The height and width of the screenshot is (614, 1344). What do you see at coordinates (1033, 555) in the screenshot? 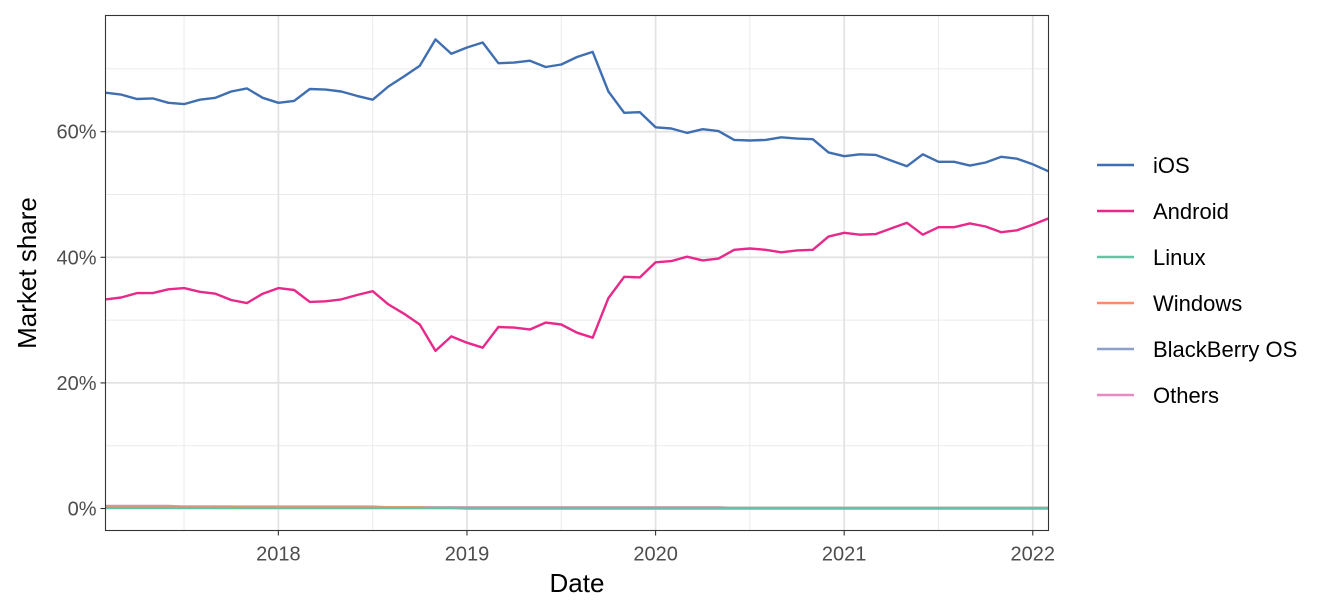
I see `x-tick-label: 2022` at bounding box center [1033, 555].